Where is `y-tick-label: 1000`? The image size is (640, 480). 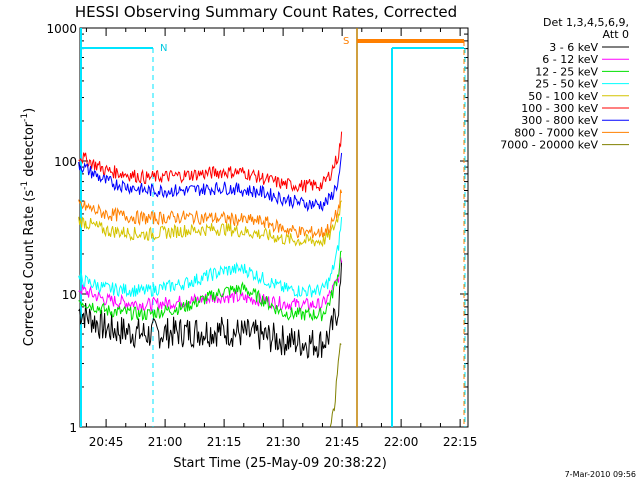 y-tick-label: 1000 is located at coordinates (61, 29).